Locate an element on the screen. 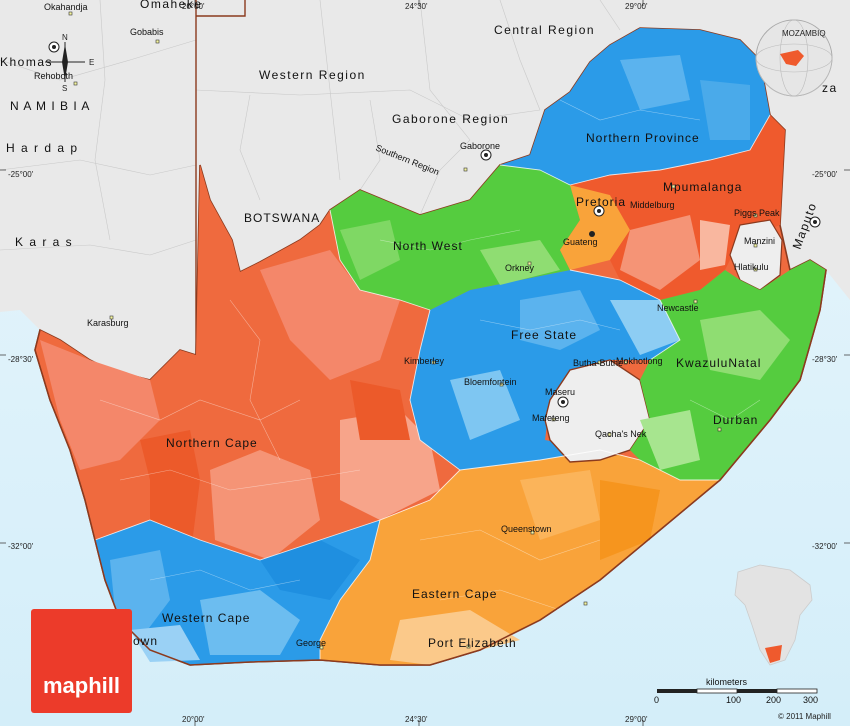 The height and width of the screenshot is (726, 850). label-mpumalanga: Mpumalanga is located at coordinates (702, 187).